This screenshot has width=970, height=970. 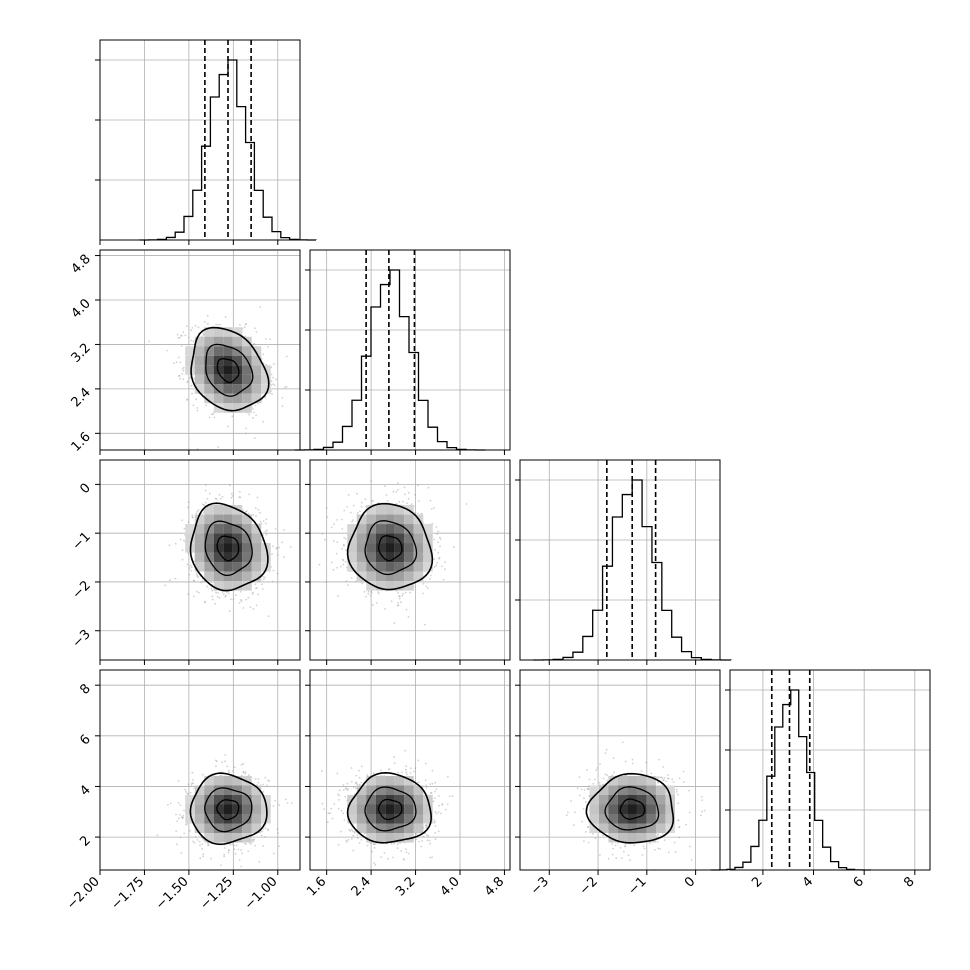 What do you see at coordinates (216, 893) in the screenshot?
I see `x-tick-label: −1.25` at bounding box center [216, 893].